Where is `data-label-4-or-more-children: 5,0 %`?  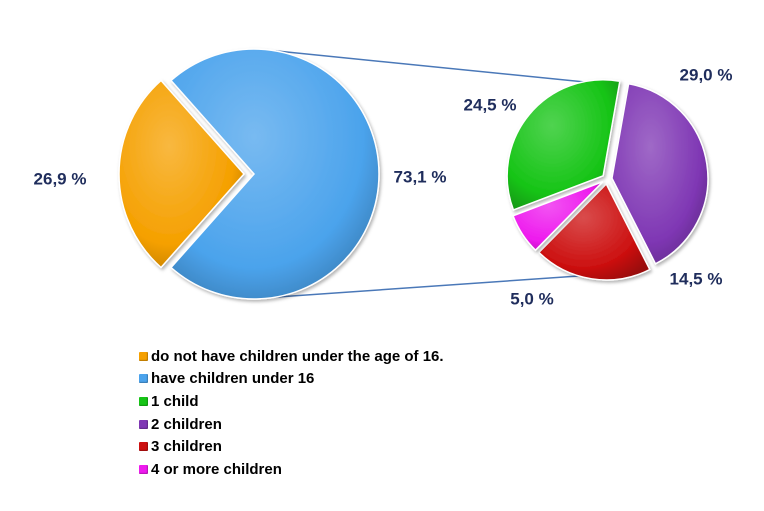
data-label-4-or-more-children: 5,0 % is located at coordinates (531, 298).